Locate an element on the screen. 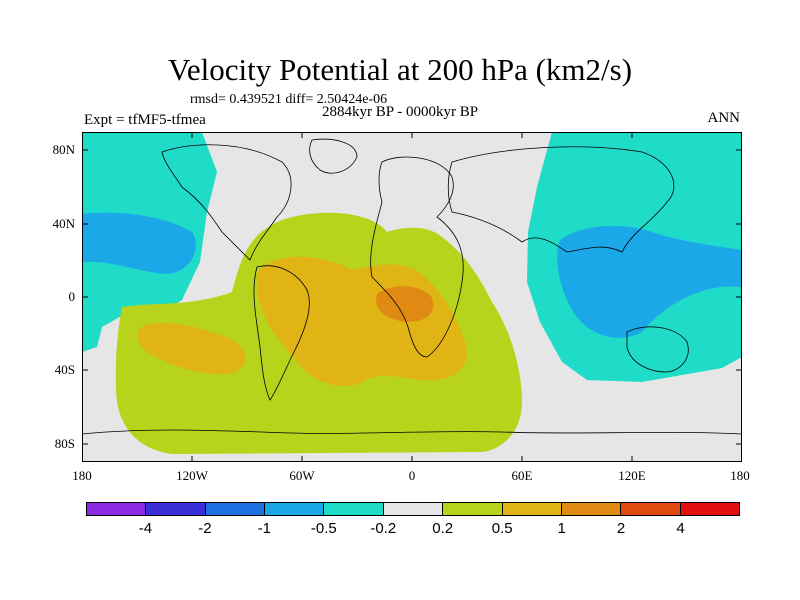  colorbar-label-9: 4 is located at coordinates (680, 528).